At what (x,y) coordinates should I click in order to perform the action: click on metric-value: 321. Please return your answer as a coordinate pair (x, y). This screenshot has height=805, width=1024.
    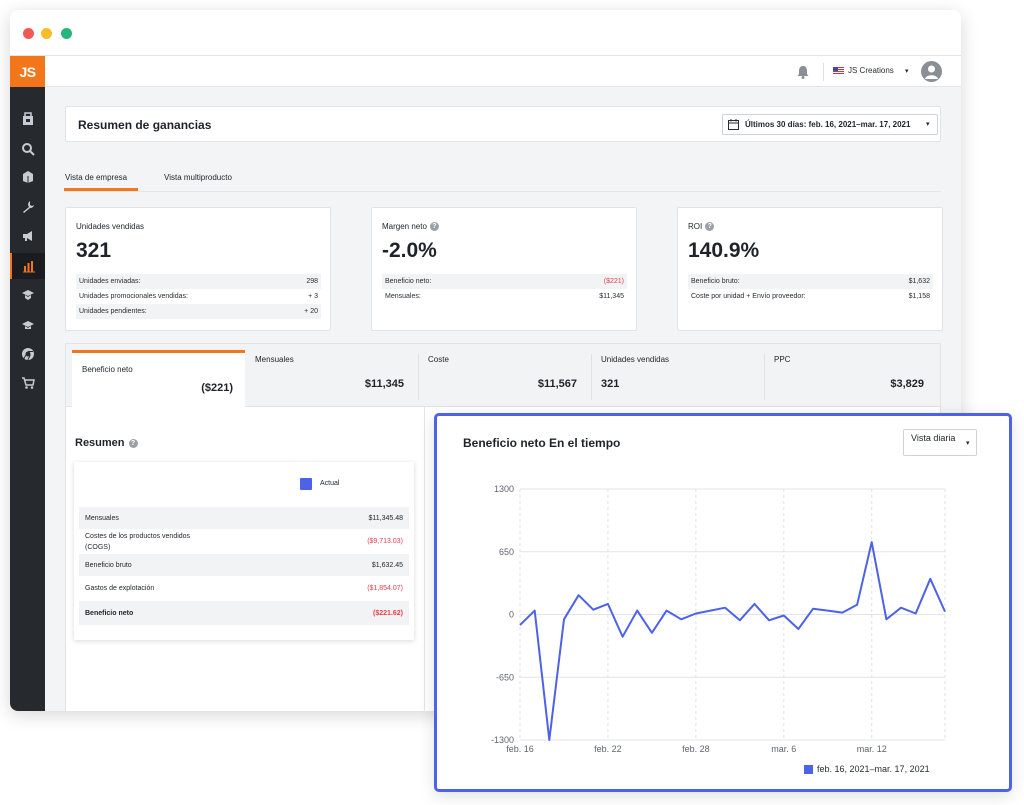
    Looking at the image, I should click on (610, 384).